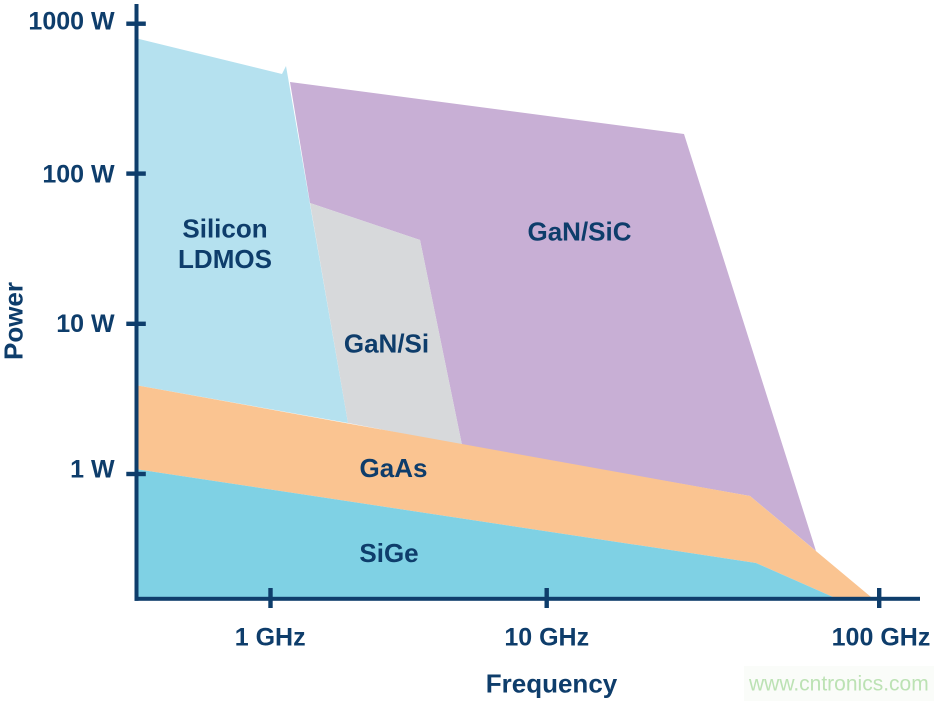 The image size is (934, 701). I want to click on svg-text: 100 W, so click(78, 175).